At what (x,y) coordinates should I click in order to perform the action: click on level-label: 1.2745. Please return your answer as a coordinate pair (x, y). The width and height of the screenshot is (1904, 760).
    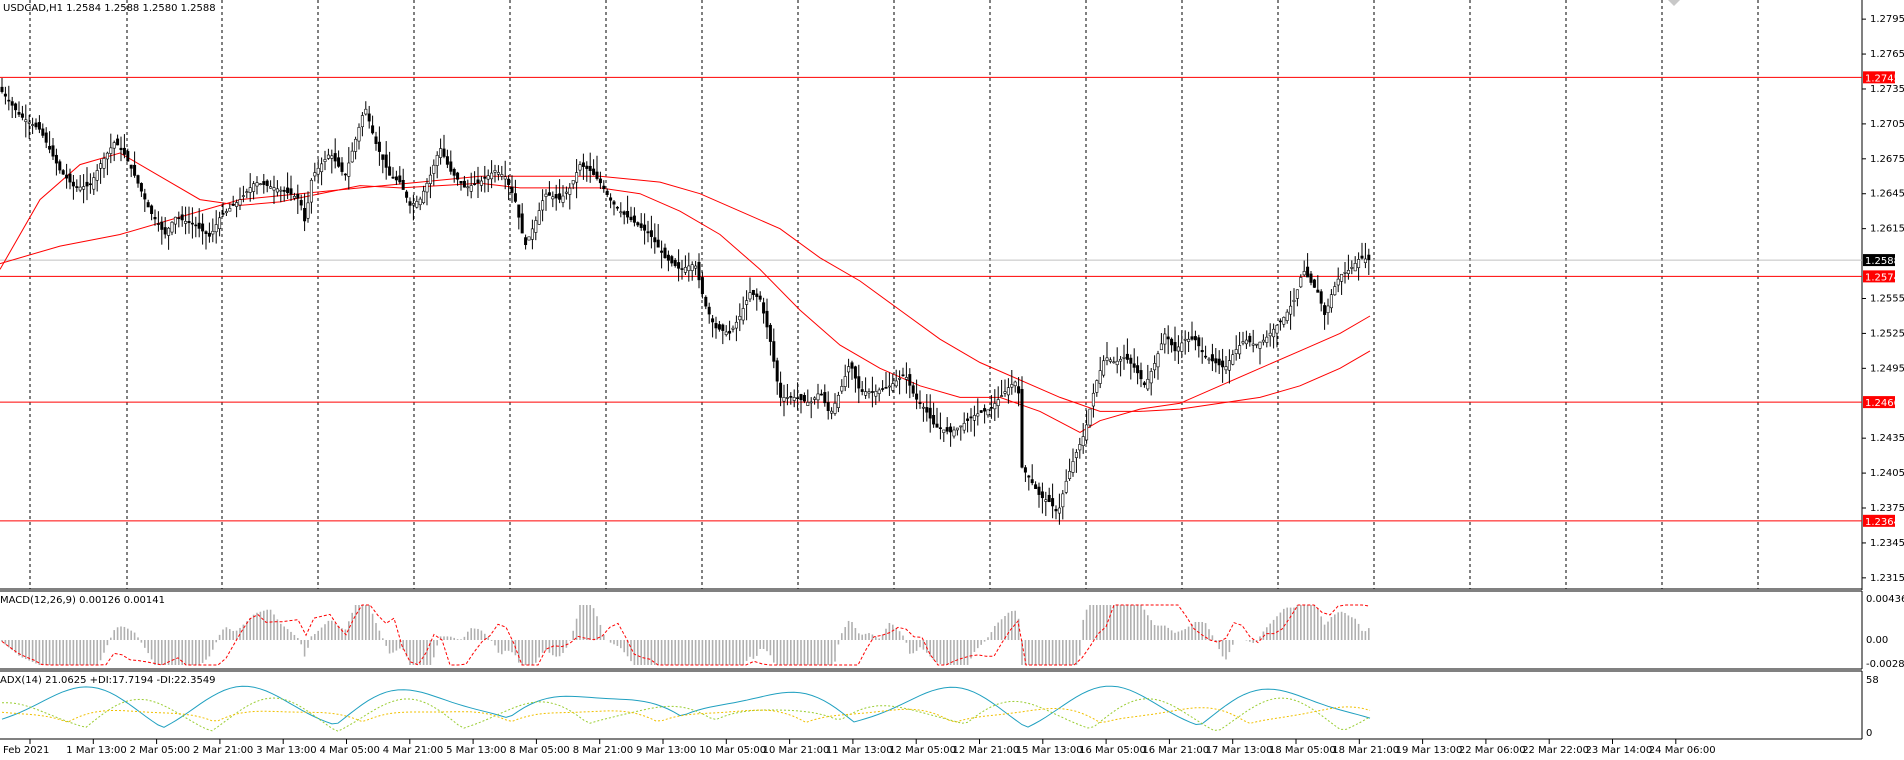
    Looking at the image, I should click on (1882, 78).